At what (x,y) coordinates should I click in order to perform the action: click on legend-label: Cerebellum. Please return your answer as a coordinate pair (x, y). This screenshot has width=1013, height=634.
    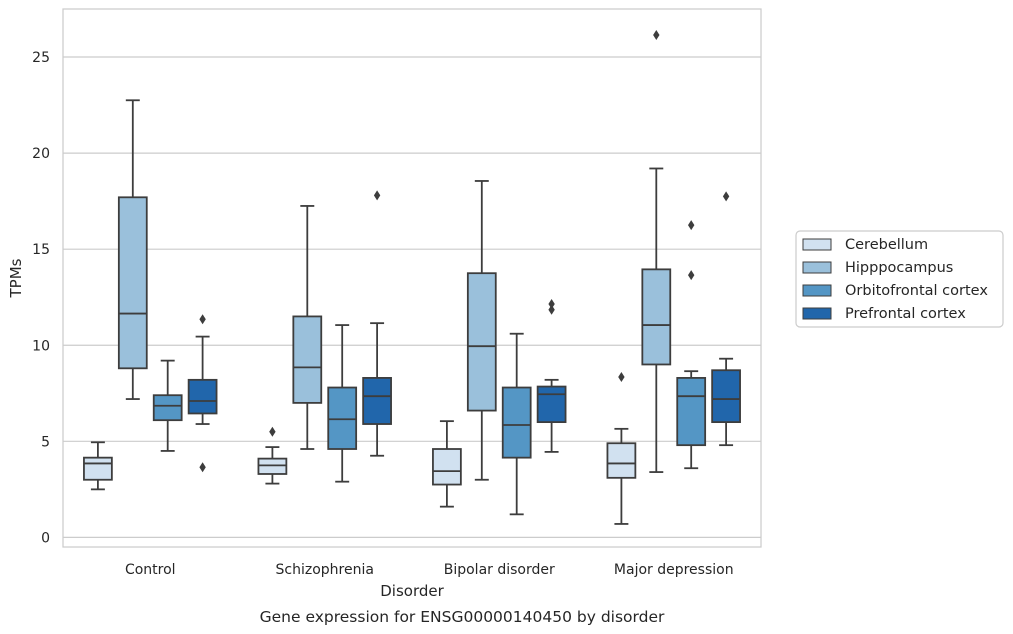
    Looking at the image, I should click on (886, 245).